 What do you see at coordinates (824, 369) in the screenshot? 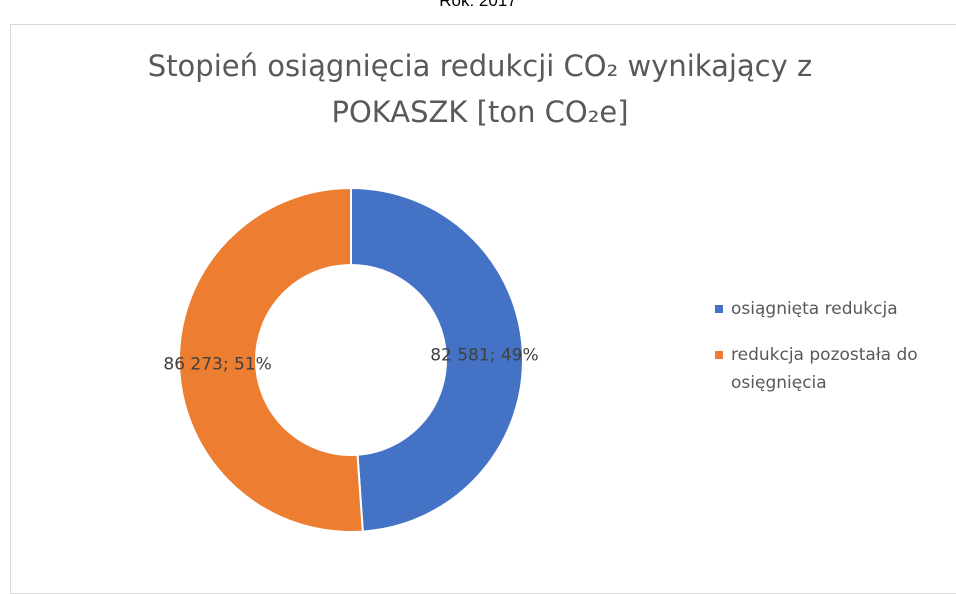
I see `legend-label: redukcja pozostała do osięgnięcia` at bounding box center [824, 369].